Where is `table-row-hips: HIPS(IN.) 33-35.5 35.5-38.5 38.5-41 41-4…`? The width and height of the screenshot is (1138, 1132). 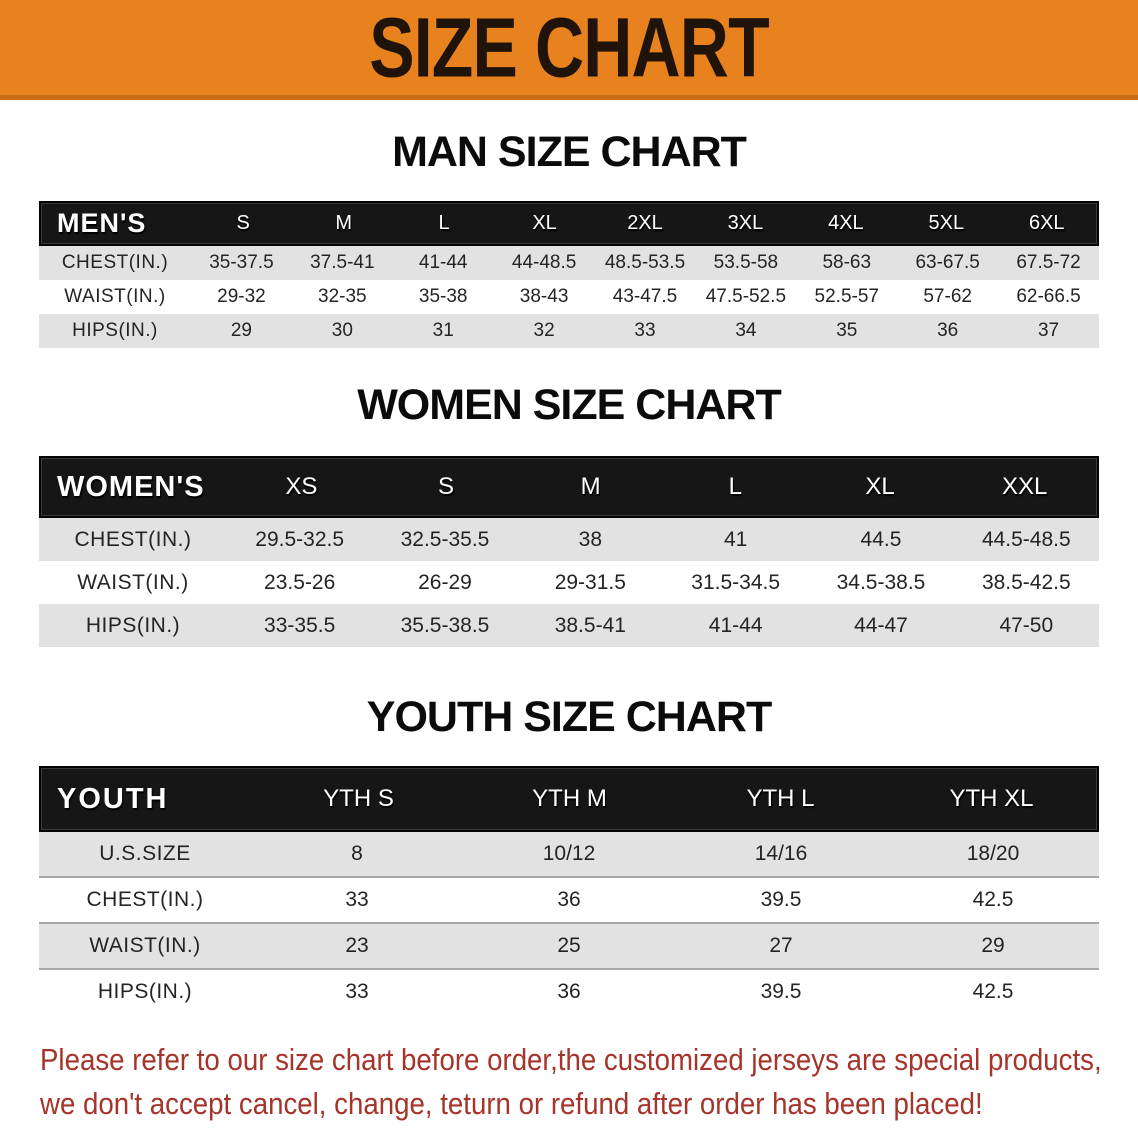 table-row-hips: HIPS(IN.) 33-35.5 35.5-38.5 38.5-41 41-4… is located at coordinates (569, 625).